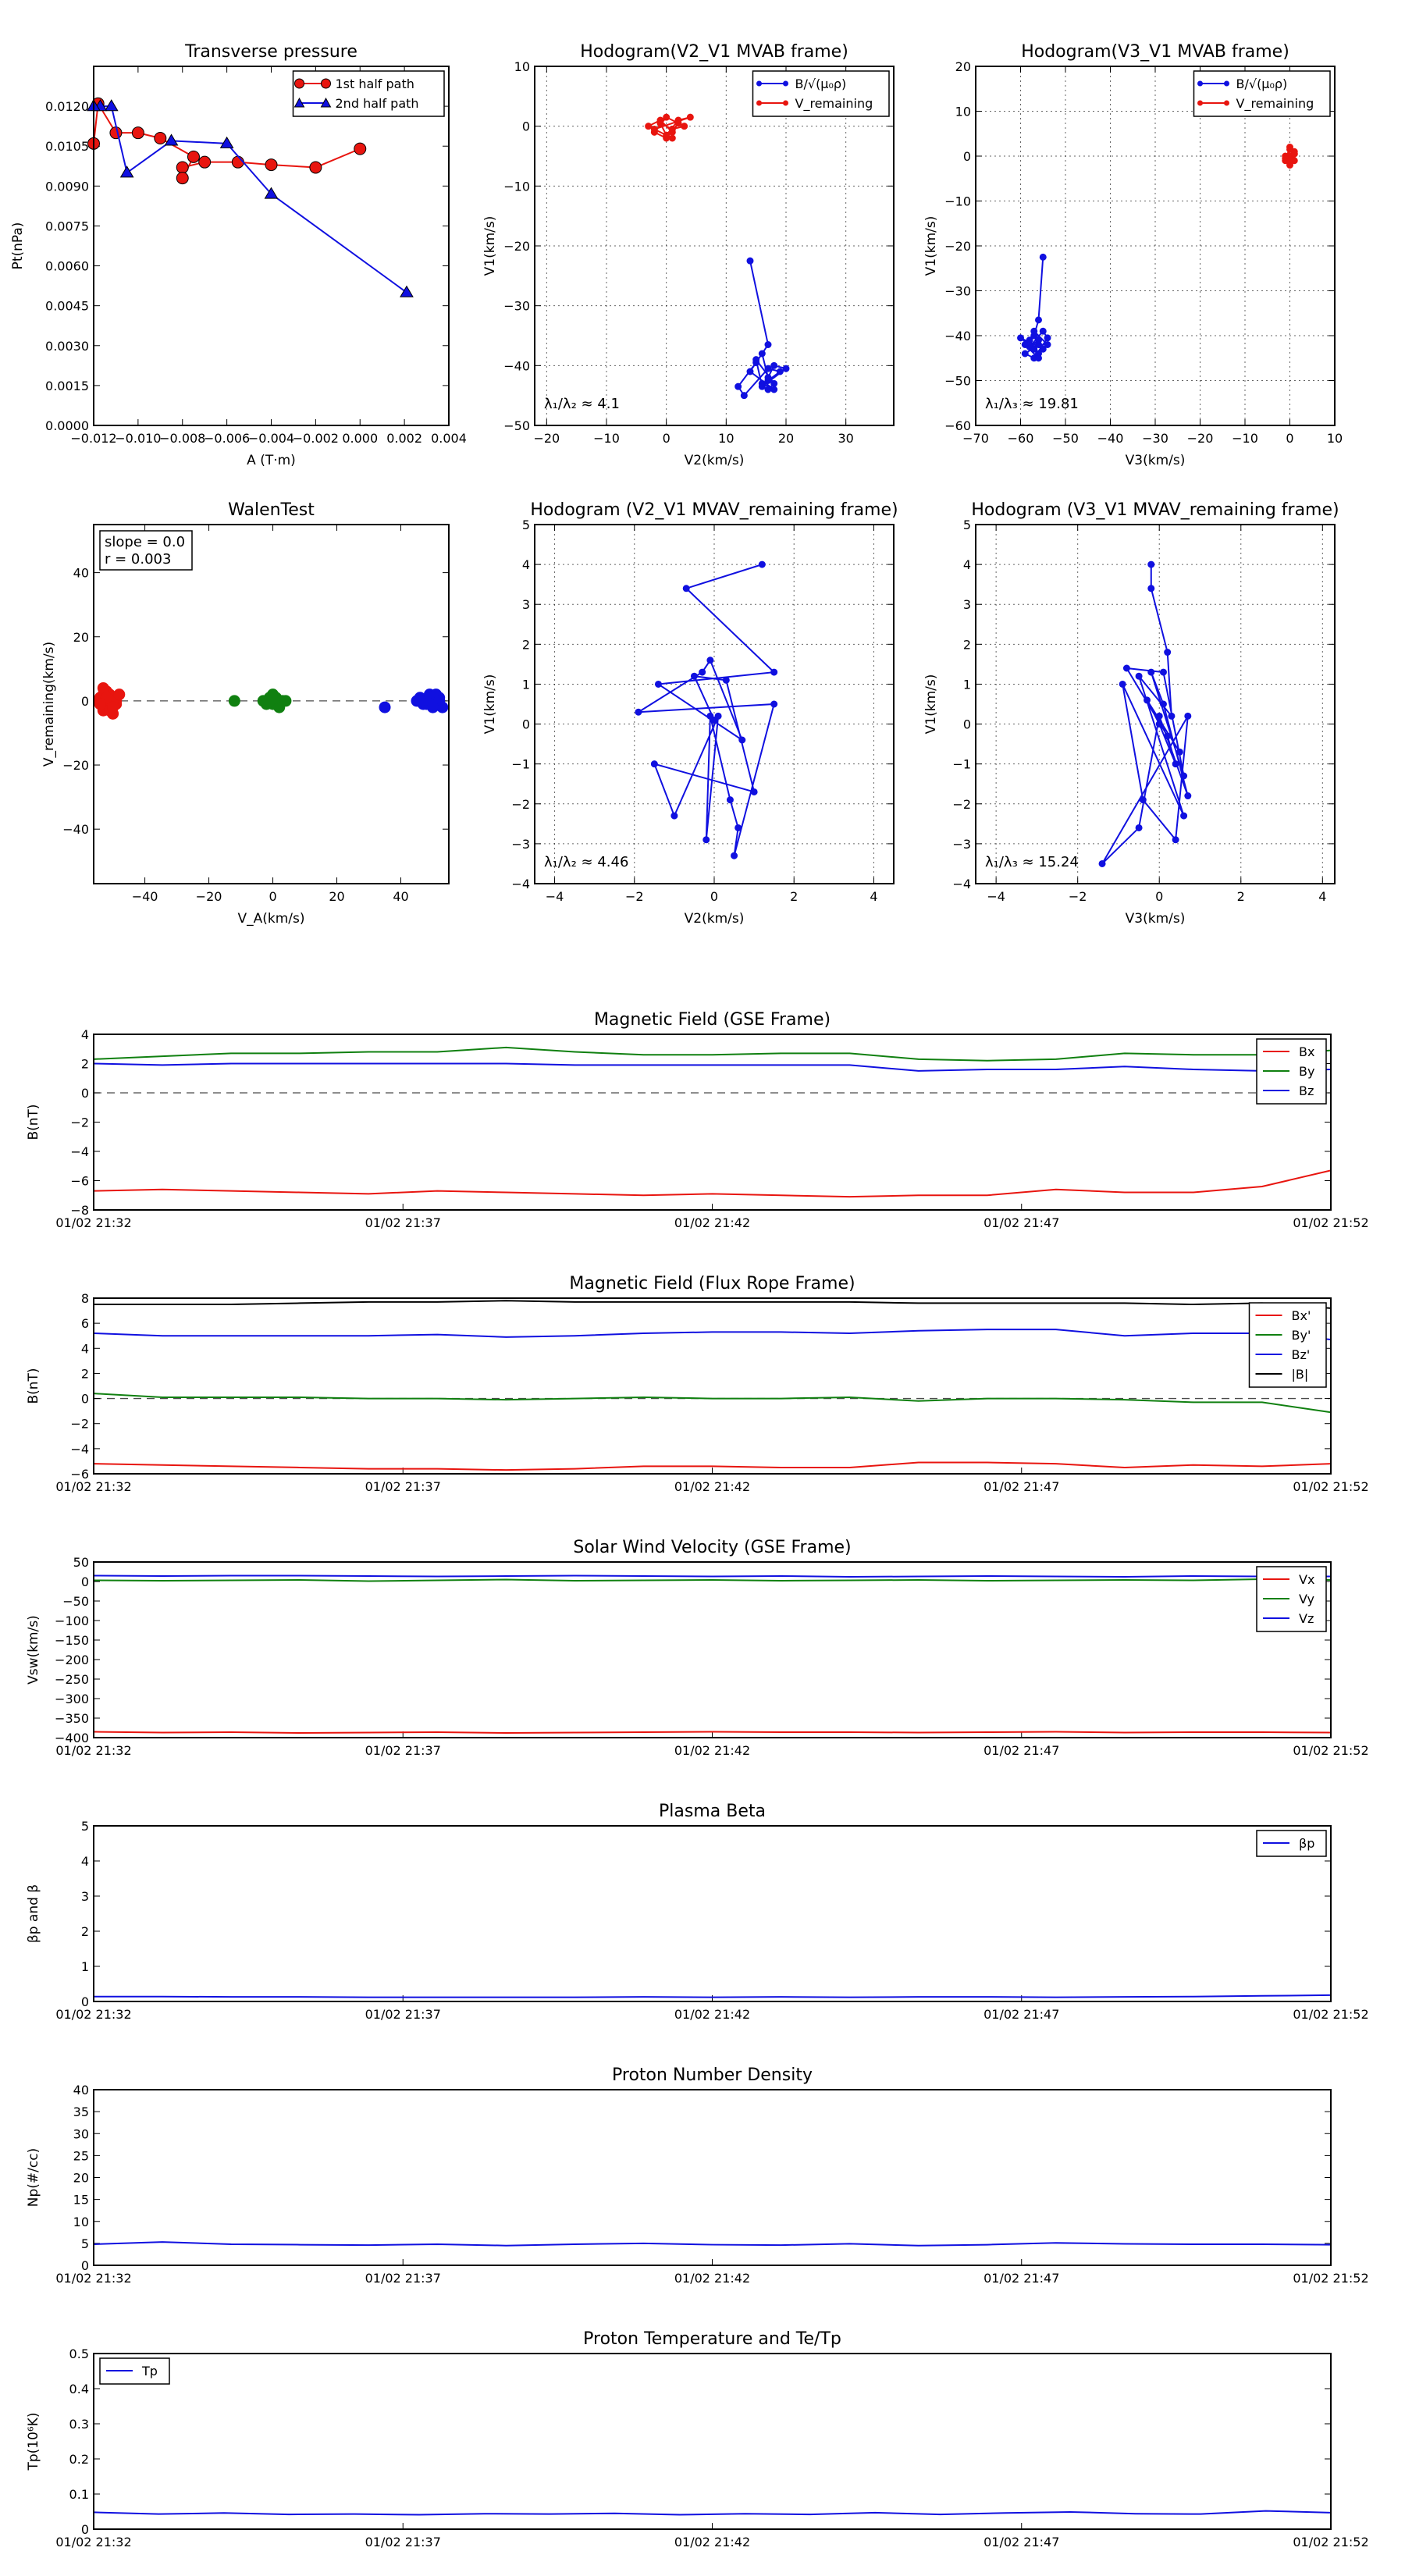  I want to click on chart-title: Proton Temperature and Te/Tp, so click(712, 2339).